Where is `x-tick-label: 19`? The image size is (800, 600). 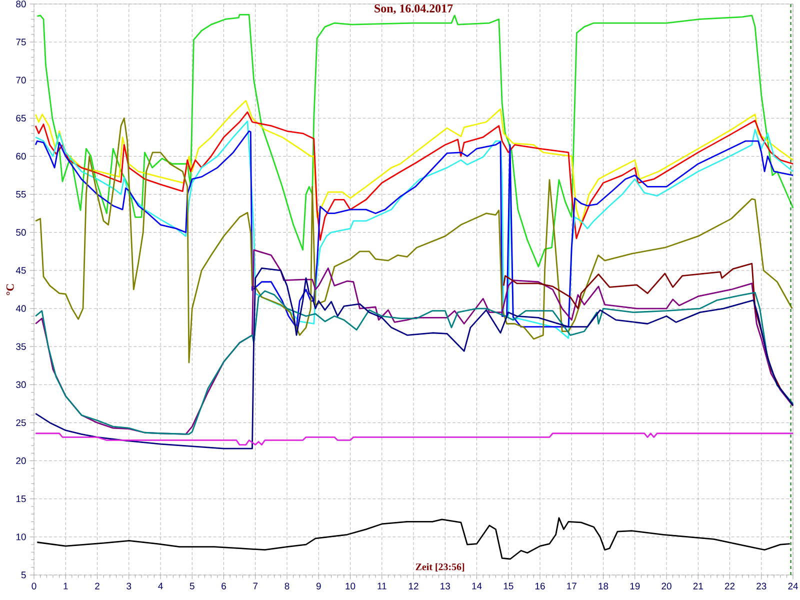
x-tick-label: 19 is located at coordinates (635, 586).